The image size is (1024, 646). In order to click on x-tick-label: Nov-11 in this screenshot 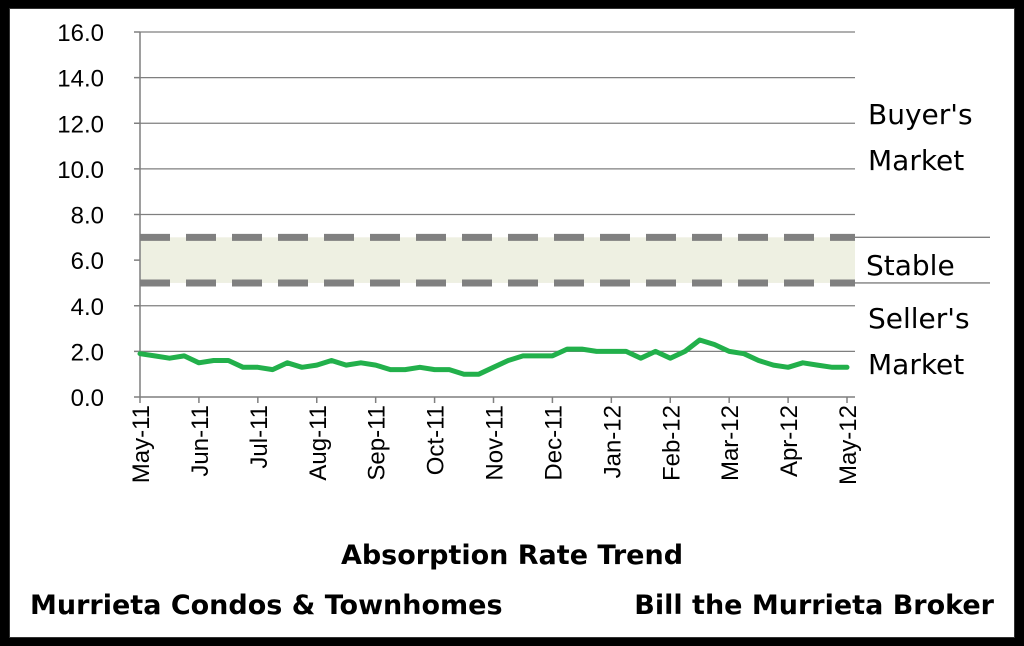, I will do `click(495, 443)`.